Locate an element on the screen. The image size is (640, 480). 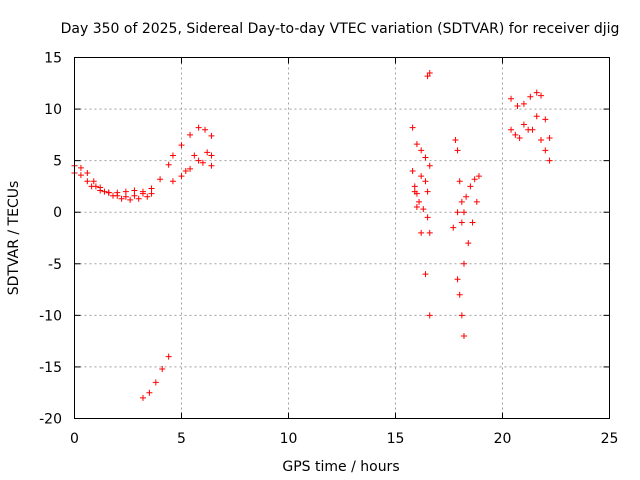
y-tick-label: 5 is located at coordinates (57, 162).